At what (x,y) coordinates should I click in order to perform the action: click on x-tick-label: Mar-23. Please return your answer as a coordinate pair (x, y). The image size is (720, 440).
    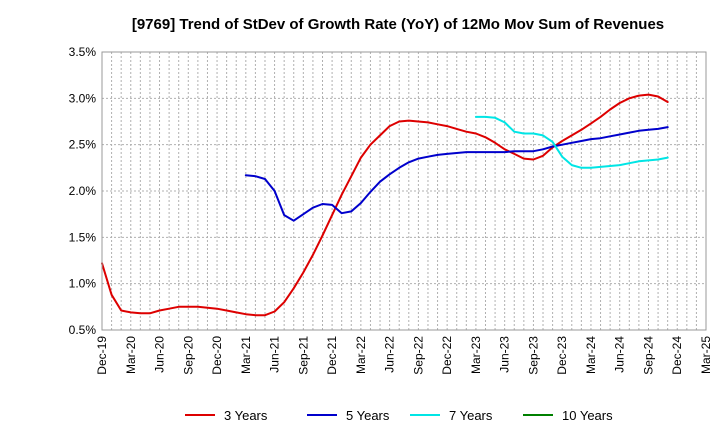
    Looking at the image, I should click on (476, 355).